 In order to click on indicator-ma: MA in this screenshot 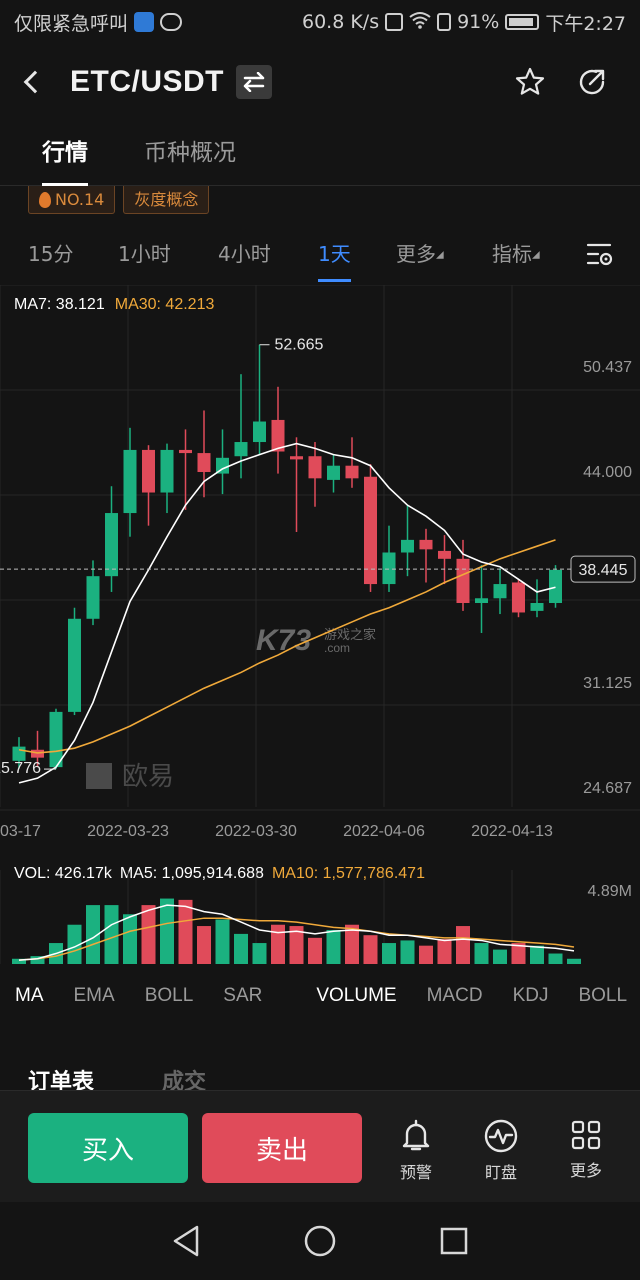, I will do `click(29, 995)`.